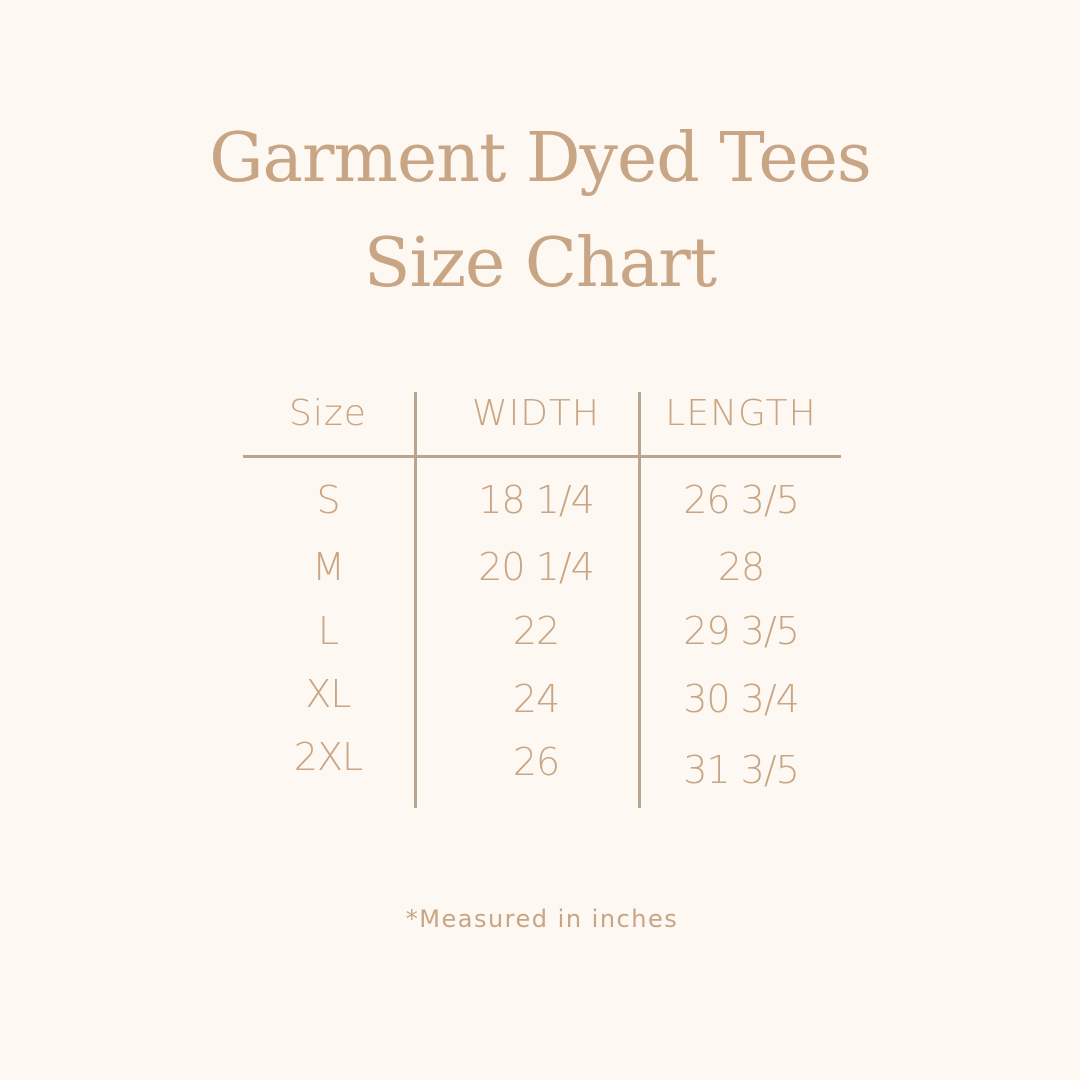 The width and height of the screenshot is (1080, 1080). I want to click on table-cell: 22, so click(536, 631).